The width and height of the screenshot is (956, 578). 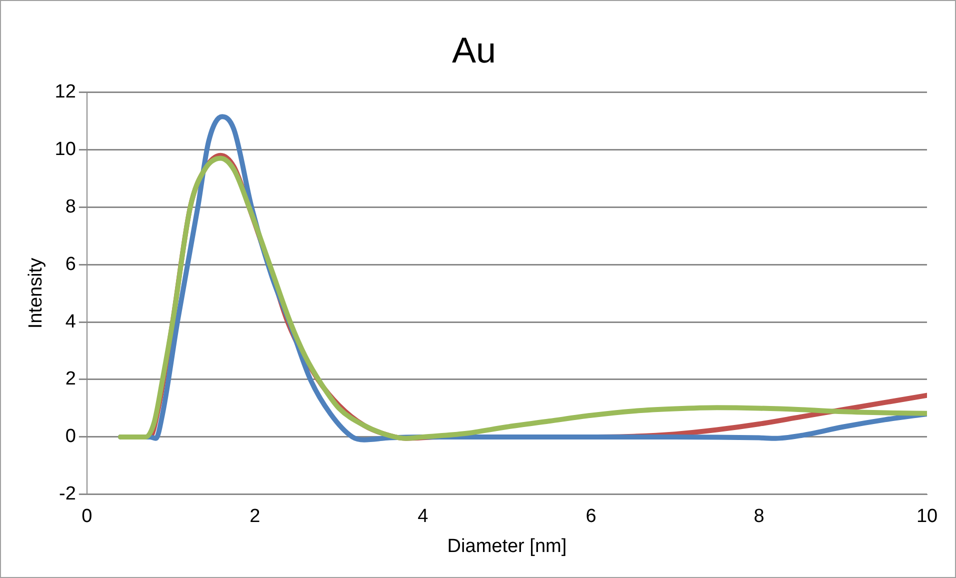 What do you see at coordinates (474, 50) in the screenshot?
I see `chart-title: Au` at bounding box center [474, 50].